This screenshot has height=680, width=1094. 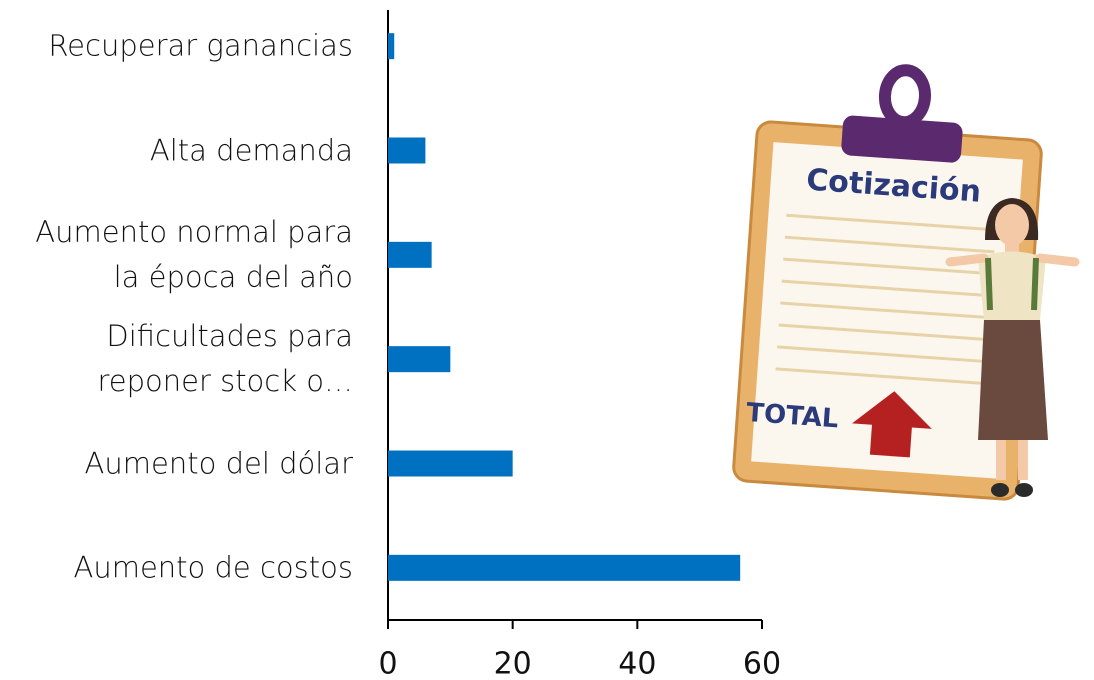 What do you see at coordinates (218, 463) in the screenshot?
I see `y-tick-label: Aumento del dólar` at bounding box center [218, 463].